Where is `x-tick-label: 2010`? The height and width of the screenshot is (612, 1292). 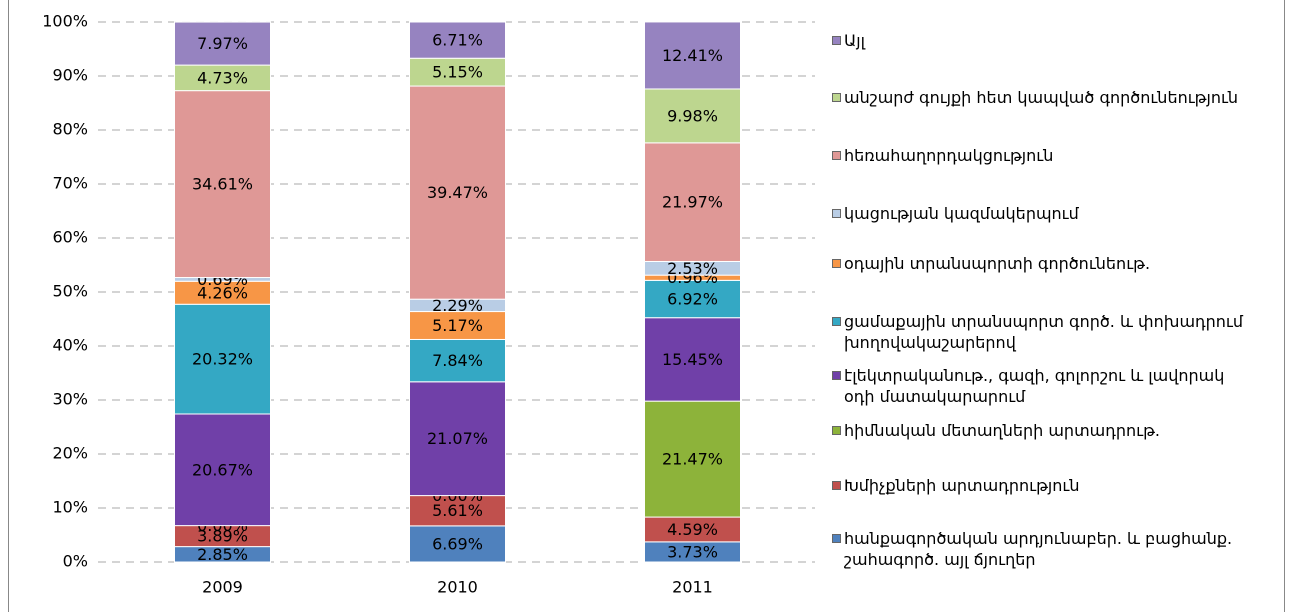 x-tick-label: 2010 is located at coordinates (457, 587).